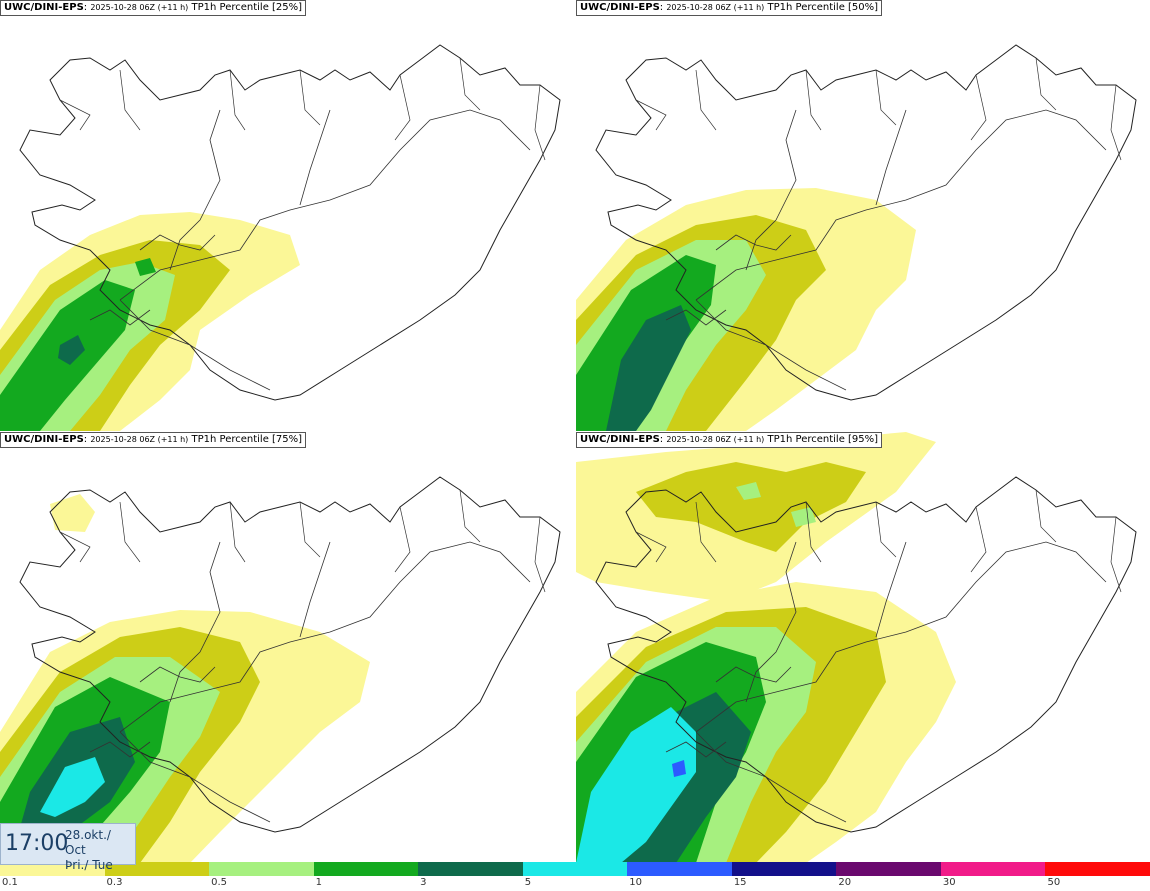 This screenshot has height=891, width=1150. I want to click on colorbar-ticks: 0.1 0.3 0.5 1 3 5 10 15 20 30 50, so click(575, 883).